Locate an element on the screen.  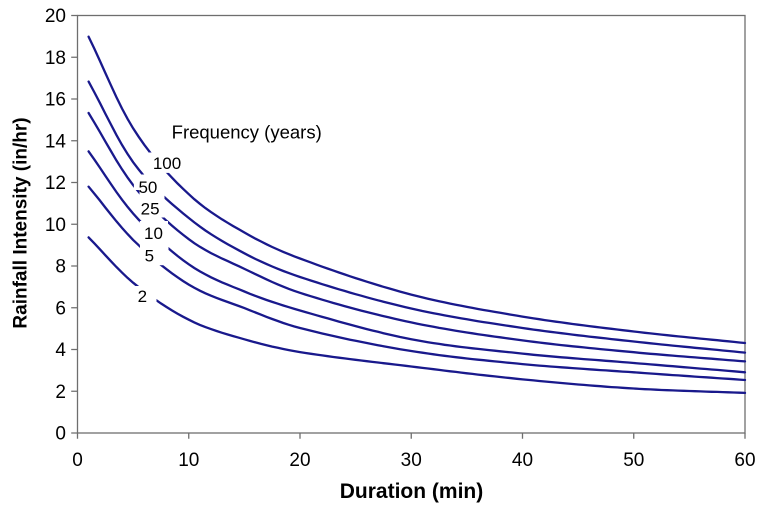
svg-text: 12 is located at coordinates (55, 183).